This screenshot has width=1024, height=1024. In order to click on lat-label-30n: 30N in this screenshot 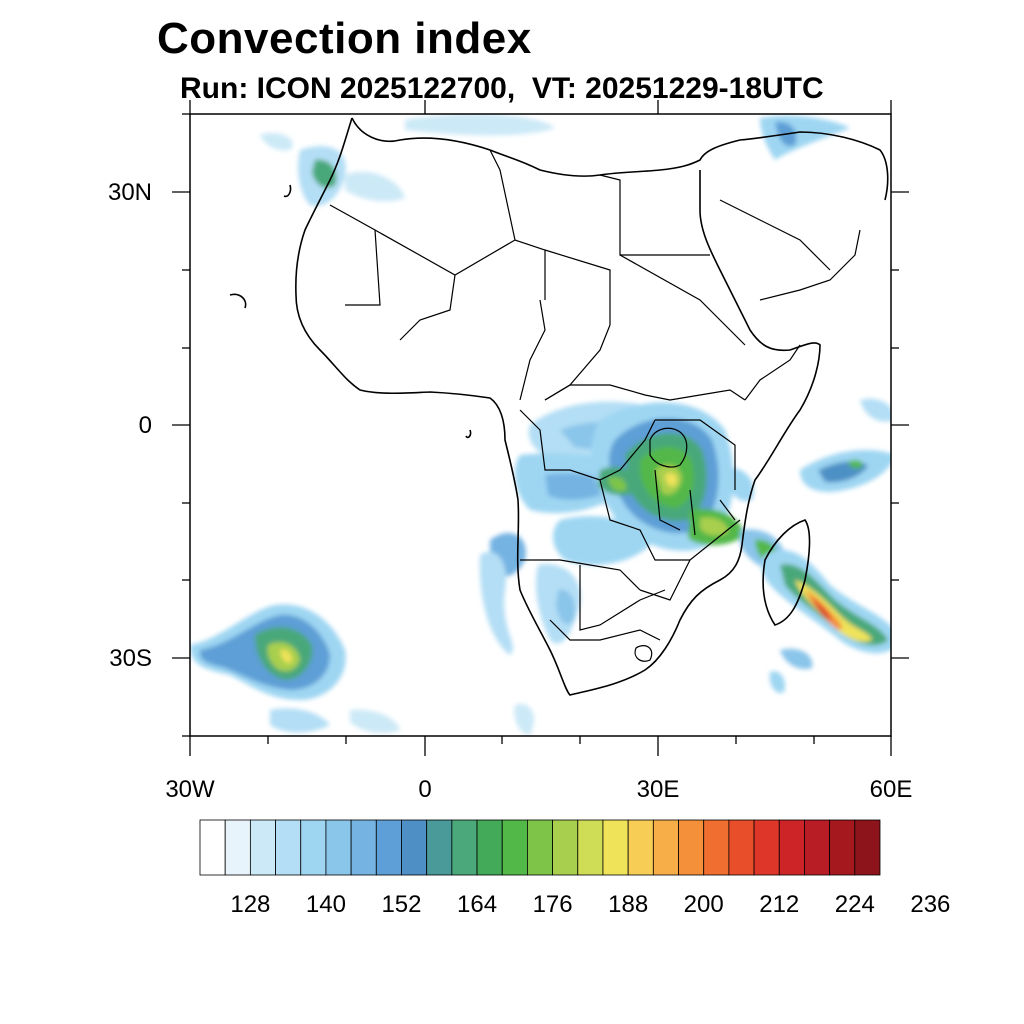, I will do `click(130, 192)`.